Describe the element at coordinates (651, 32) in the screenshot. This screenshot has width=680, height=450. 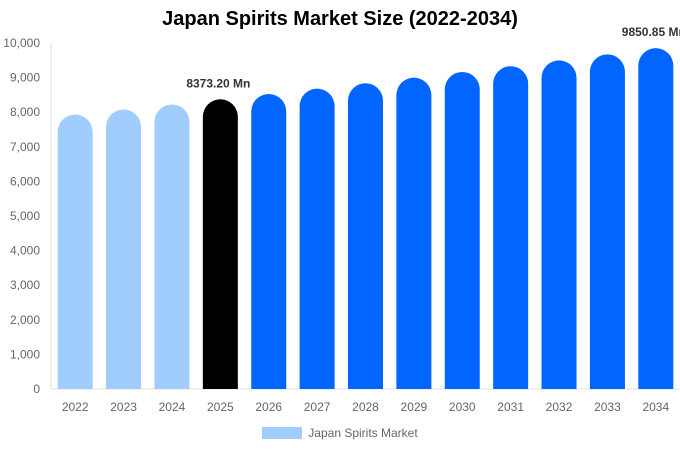
I see `data-label-2034: 9850.85 Mn` at that location.